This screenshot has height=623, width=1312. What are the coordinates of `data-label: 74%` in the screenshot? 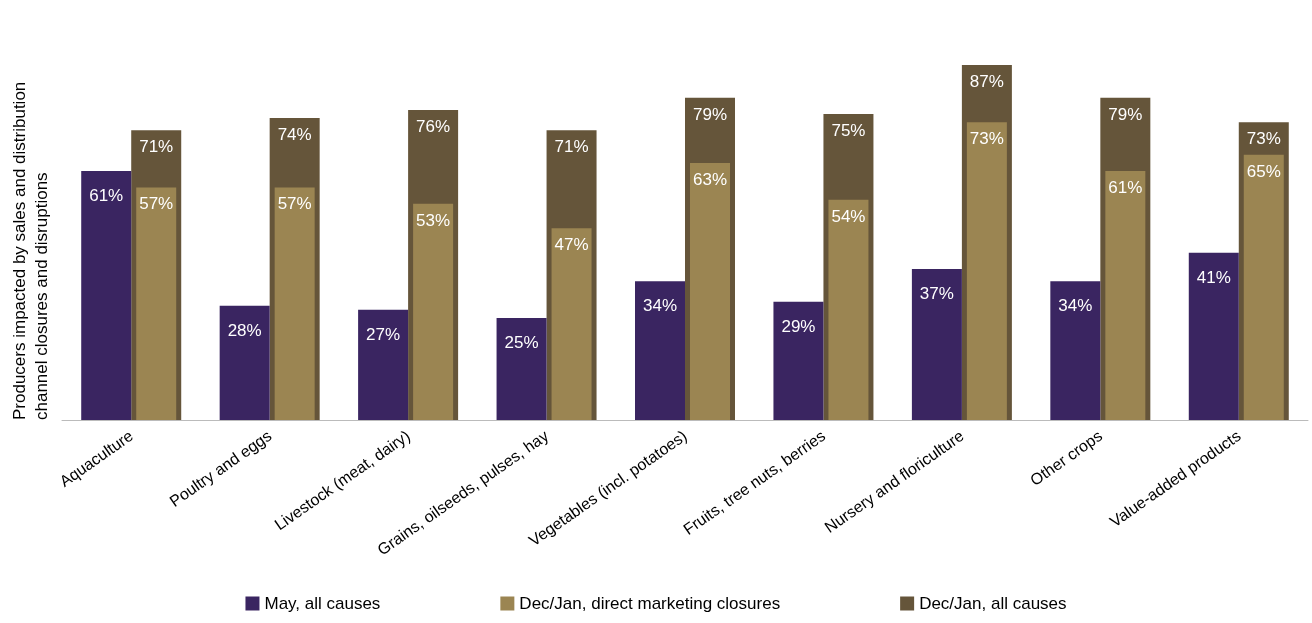 It's located at (294, 135).